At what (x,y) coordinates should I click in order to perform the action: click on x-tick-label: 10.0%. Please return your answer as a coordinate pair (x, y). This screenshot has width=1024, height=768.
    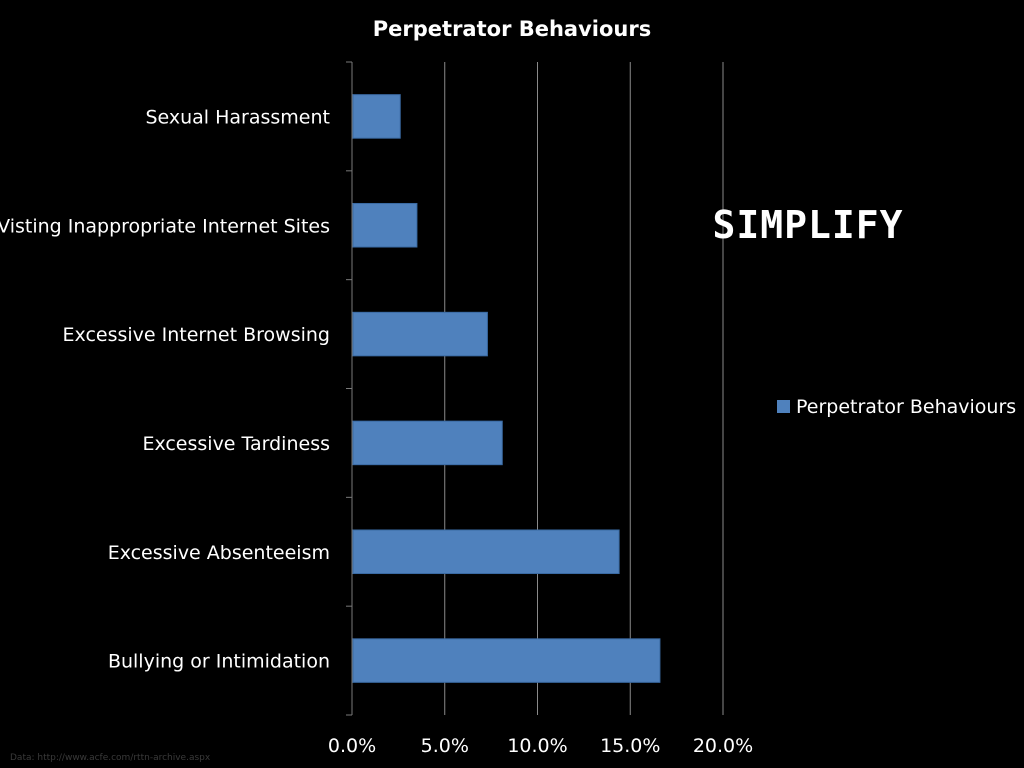
    Looking at the image, I should click on (537, 746).